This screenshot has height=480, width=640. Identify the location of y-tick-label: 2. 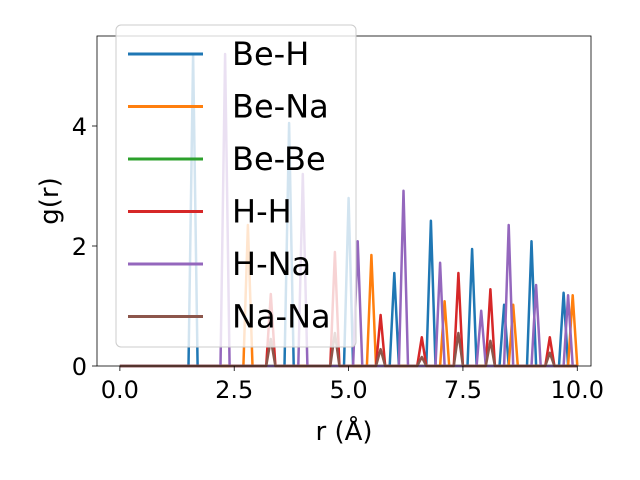
(79, 247).